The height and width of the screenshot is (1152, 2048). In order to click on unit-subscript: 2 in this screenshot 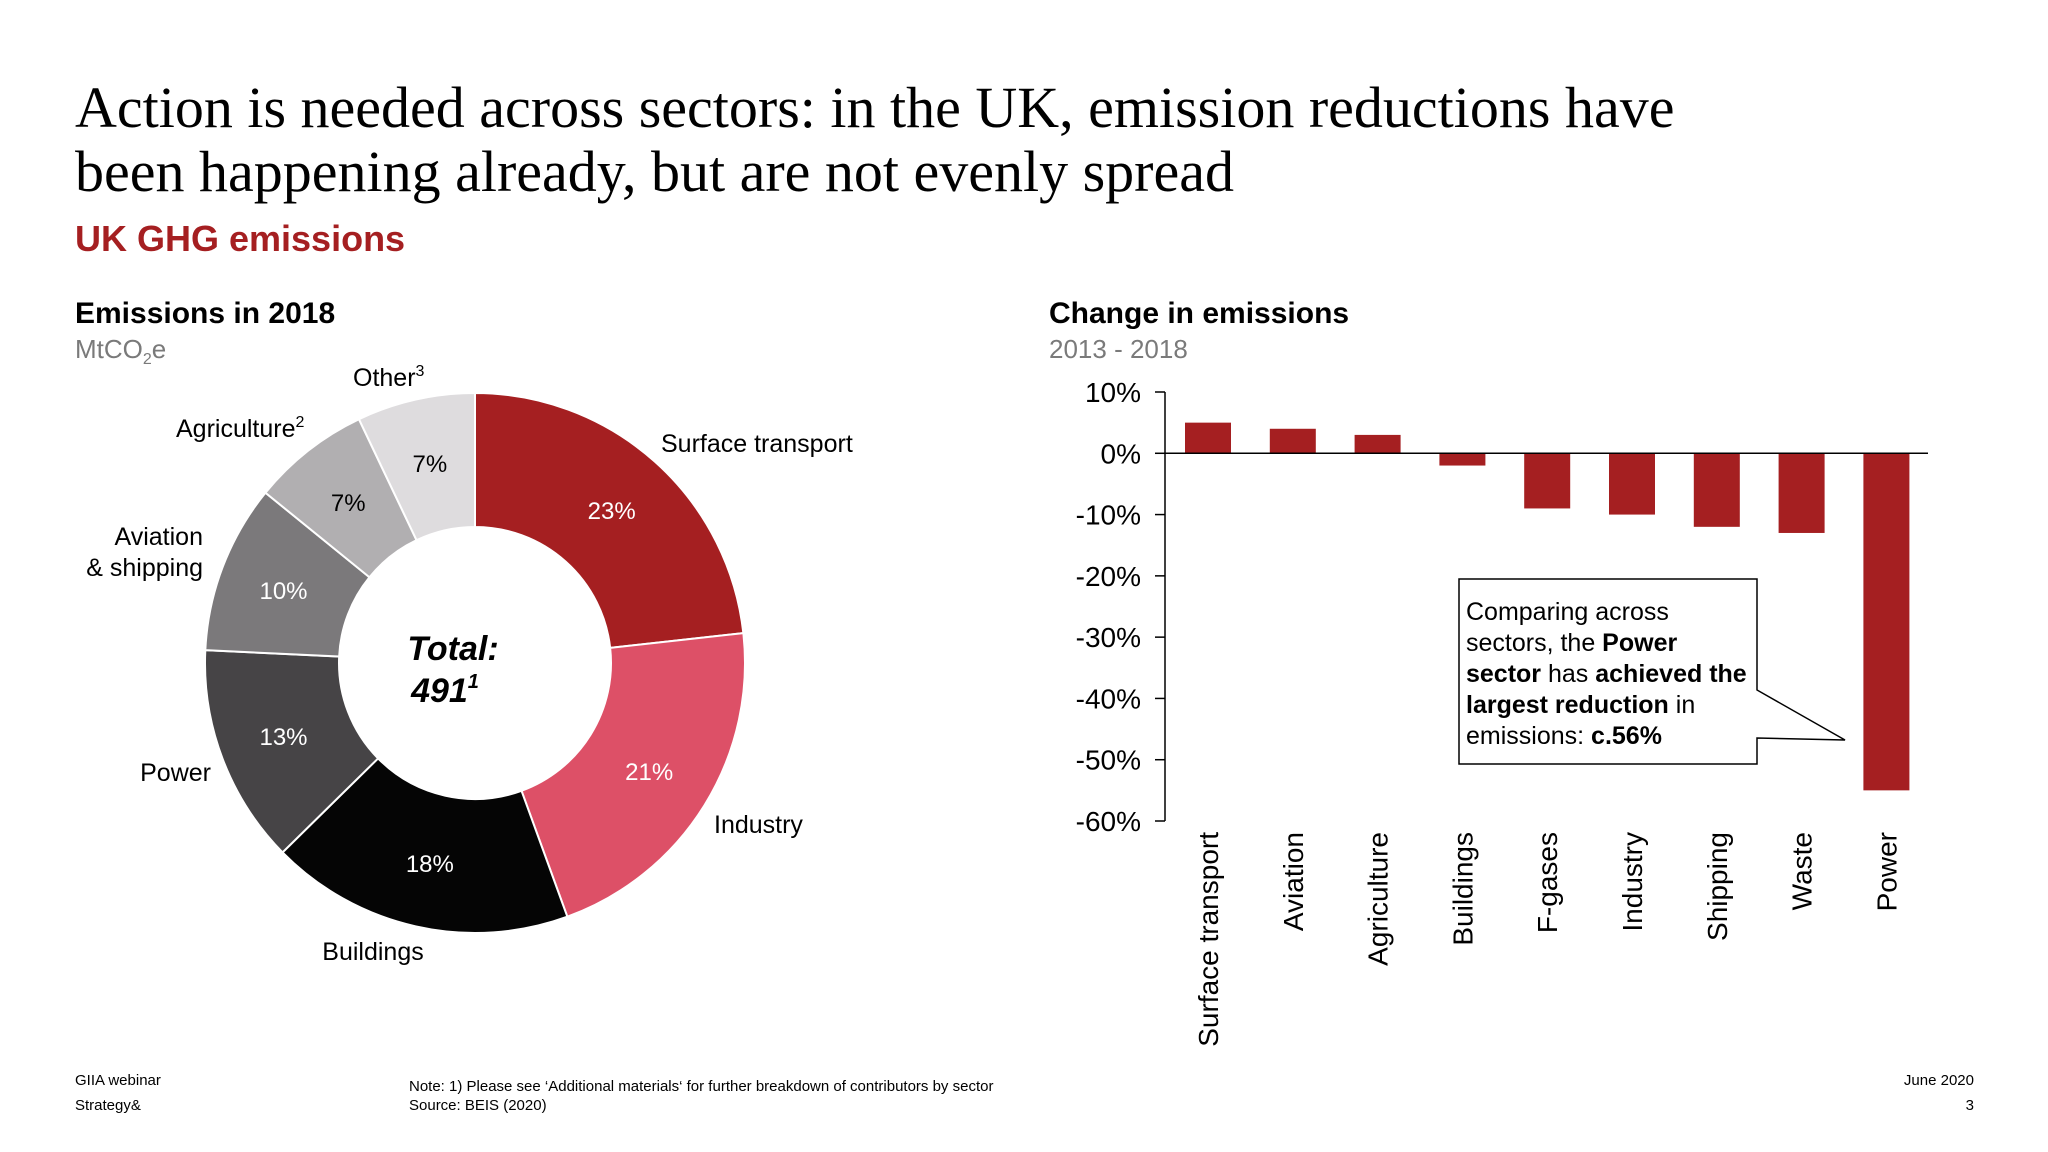, I will do `click(147, 360)`.